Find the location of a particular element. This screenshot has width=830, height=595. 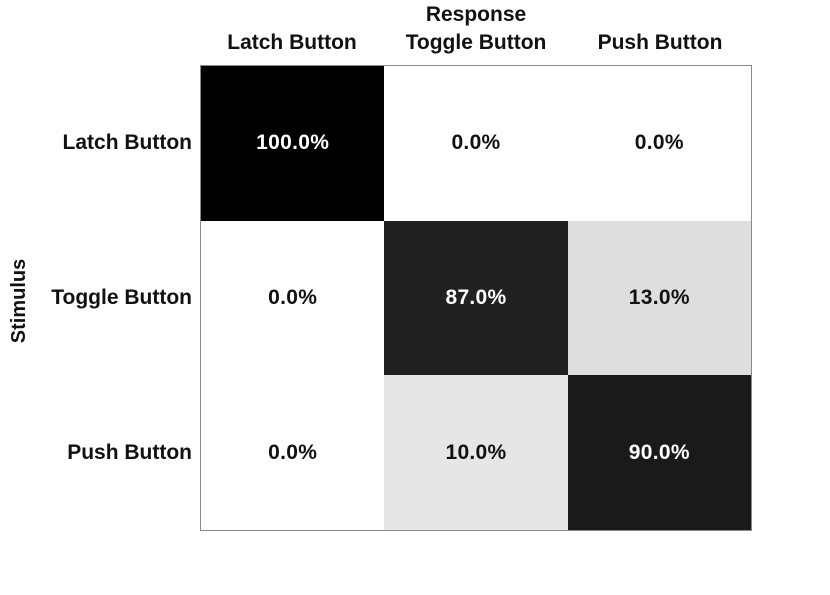

matrix-cell: 10.0% is located at coordinates (476, 452).